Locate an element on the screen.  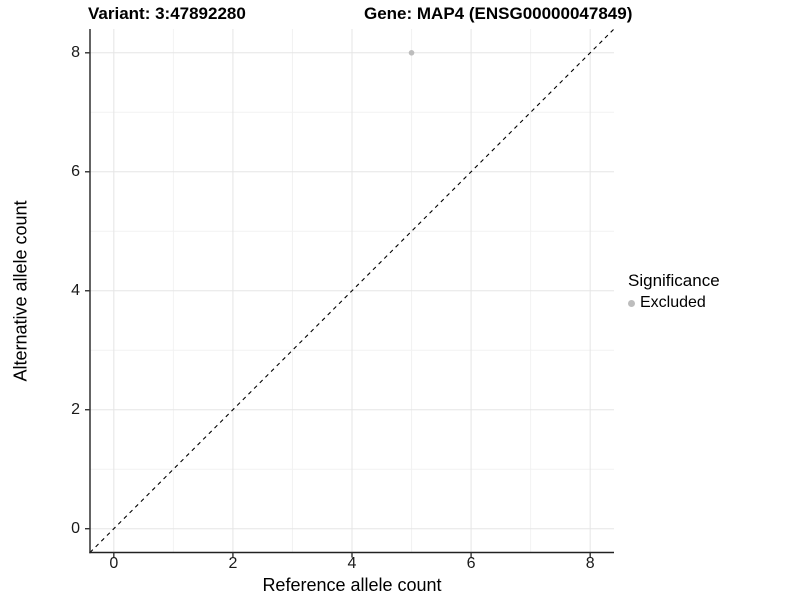
x-tick-label: 6 is located at coordinates (471, 563).